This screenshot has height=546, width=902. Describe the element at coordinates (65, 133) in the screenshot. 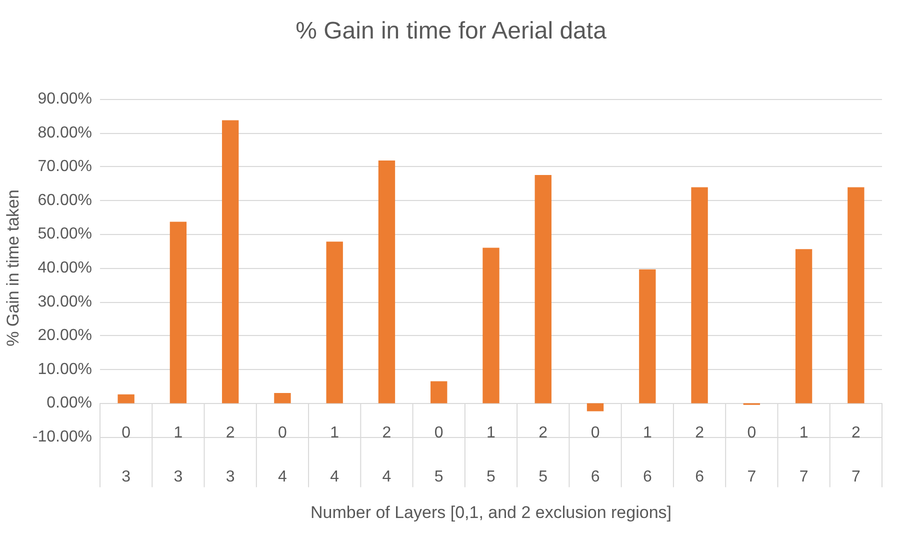

I see `y-tick-label: 80.00%` at that location.